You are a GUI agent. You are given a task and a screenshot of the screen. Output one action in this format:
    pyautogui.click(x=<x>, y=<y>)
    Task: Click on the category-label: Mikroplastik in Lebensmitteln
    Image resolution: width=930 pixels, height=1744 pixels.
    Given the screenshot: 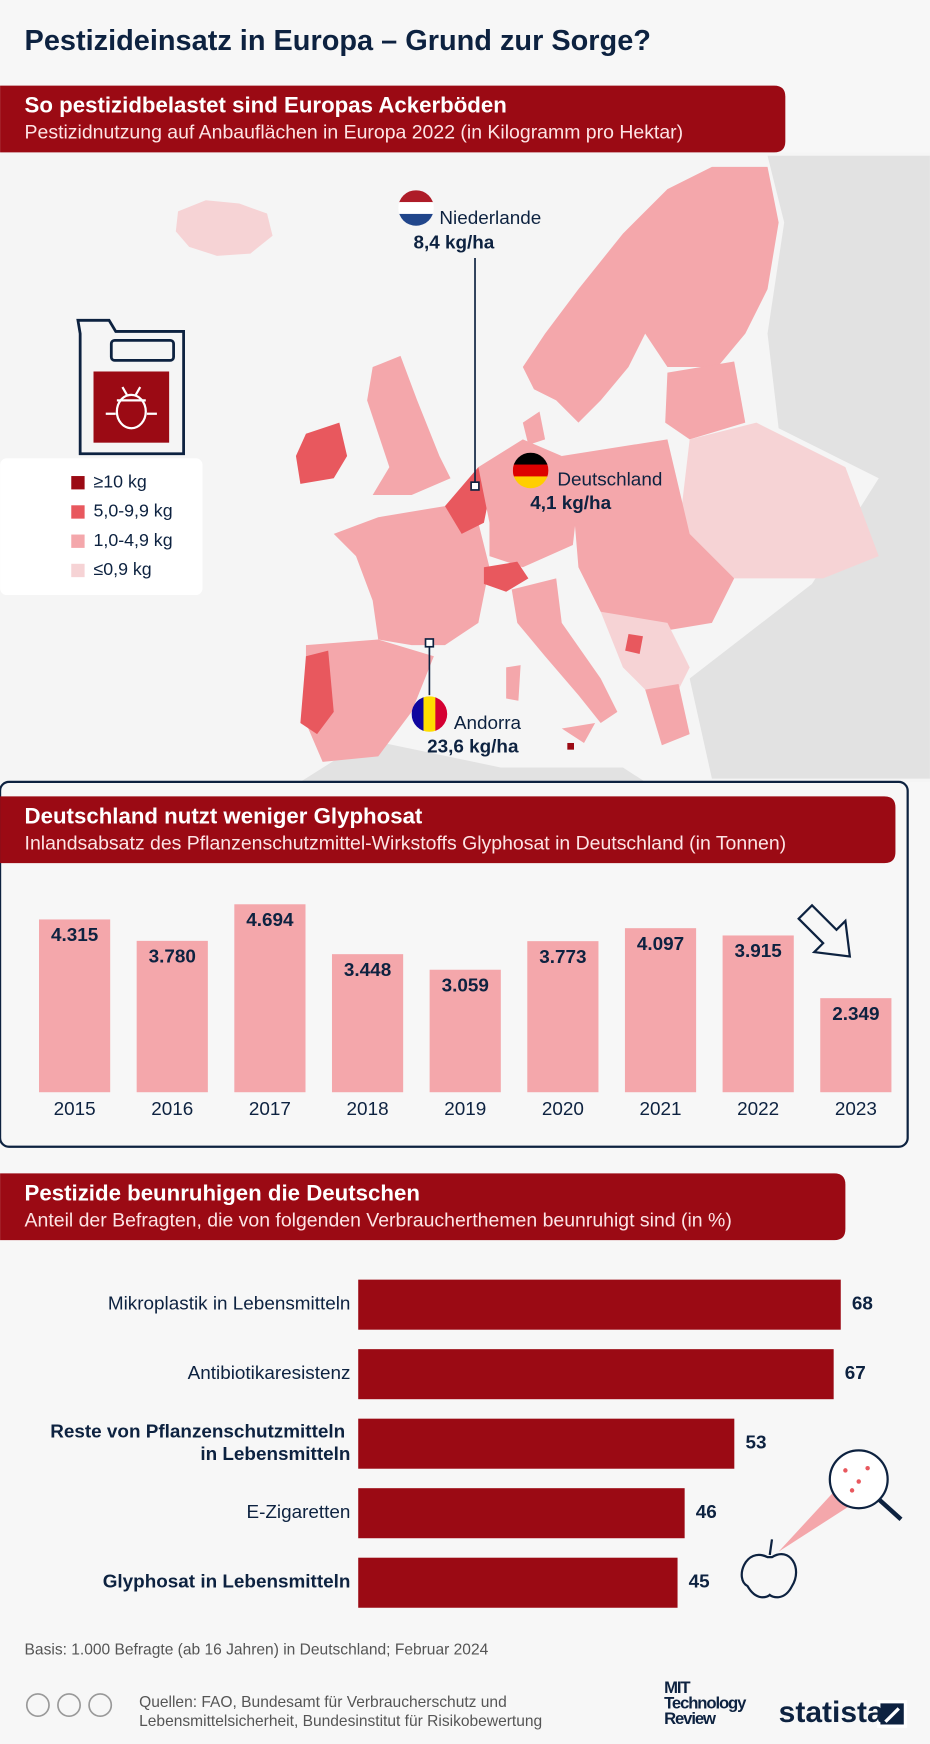 What is the action you would take?
    pyautogui.click(x=229, y=1304)
    